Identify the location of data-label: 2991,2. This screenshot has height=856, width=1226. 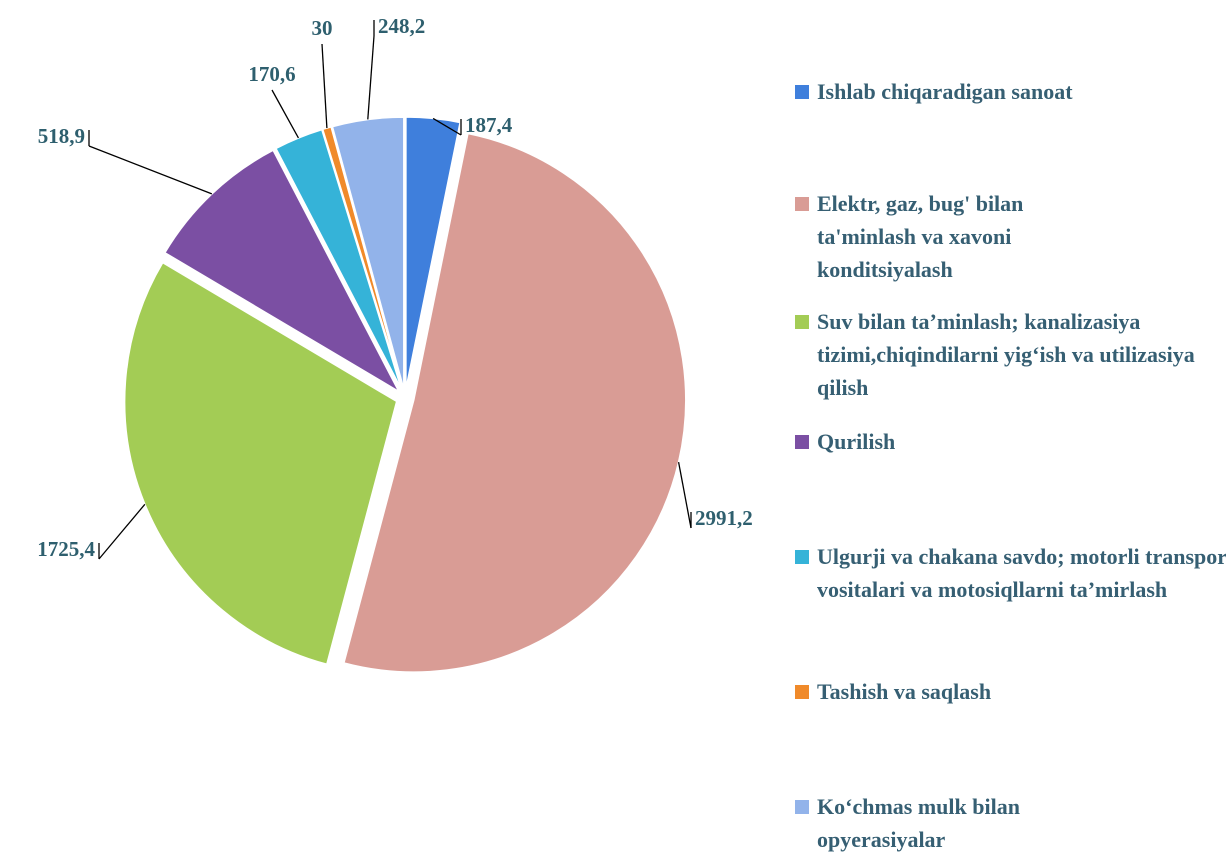
(724, 518).